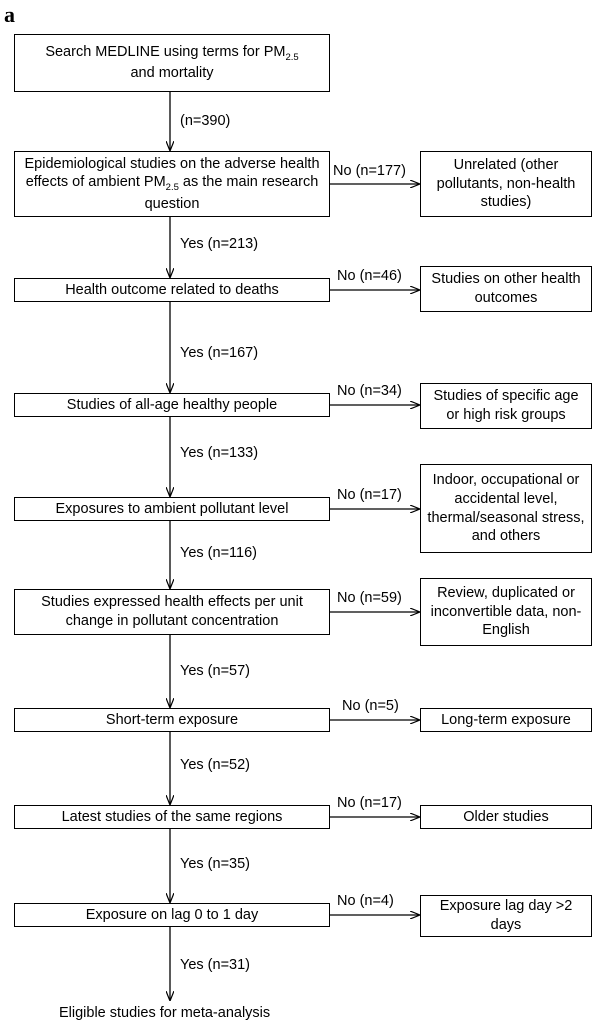 The width and height of the screenshot is (597, 1026). I want to click on final-eligible-studies: Eligible studies for meta-analysis, so click(165, 1013).